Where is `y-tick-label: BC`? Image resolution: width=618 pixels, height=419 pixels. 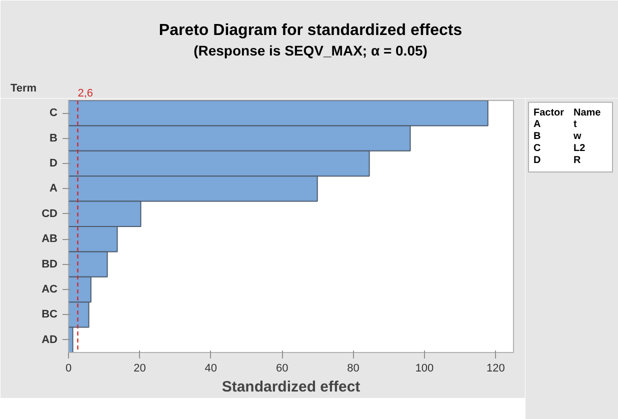 y-tick-label: BC is located at coordinates (50, 314).